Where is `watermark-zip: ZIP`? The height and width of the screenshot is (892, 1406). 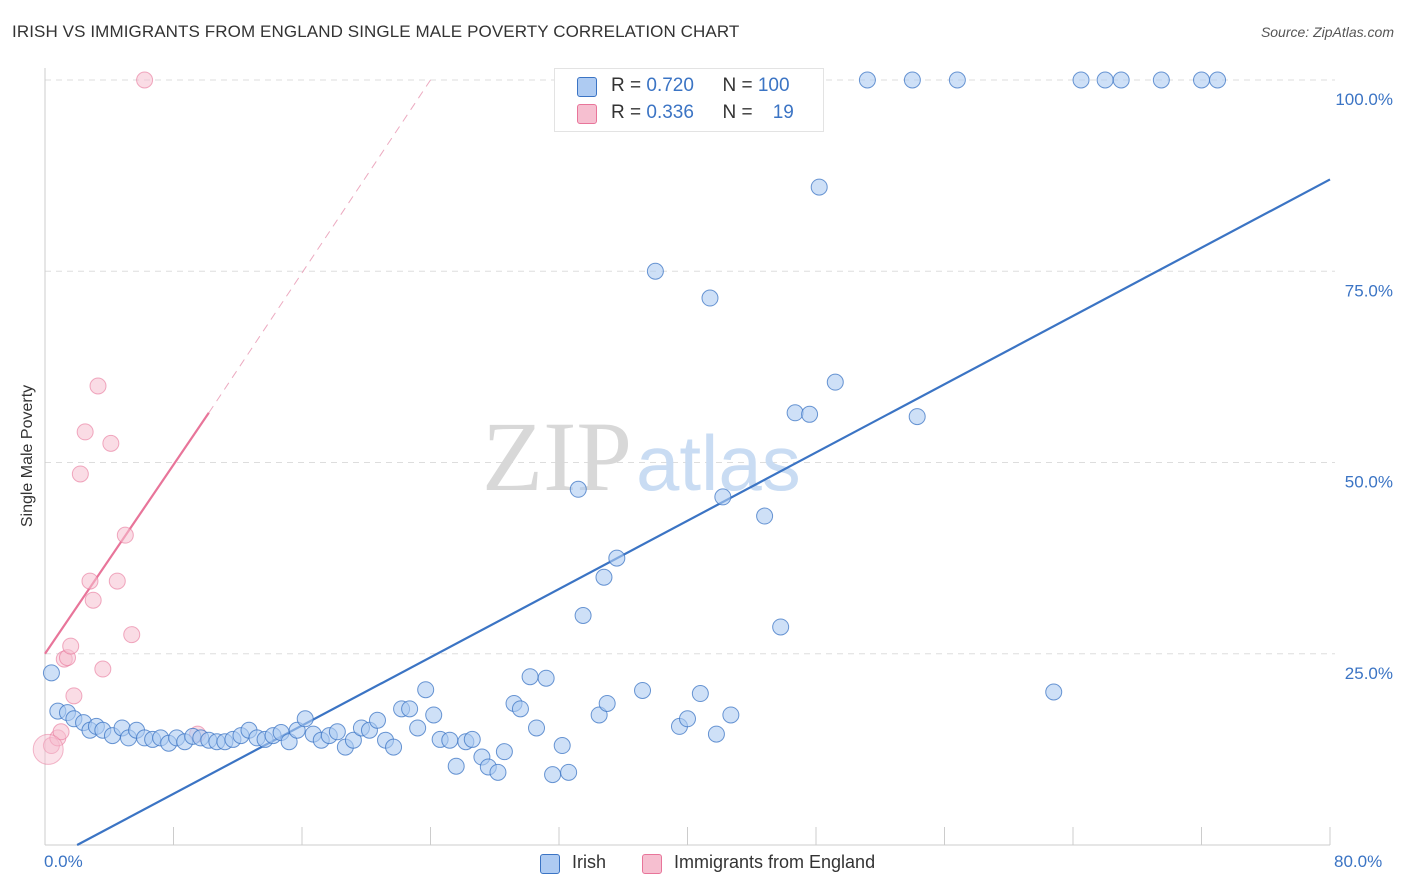 watermark-zip: ZIP is located at coordinates (557, 456).